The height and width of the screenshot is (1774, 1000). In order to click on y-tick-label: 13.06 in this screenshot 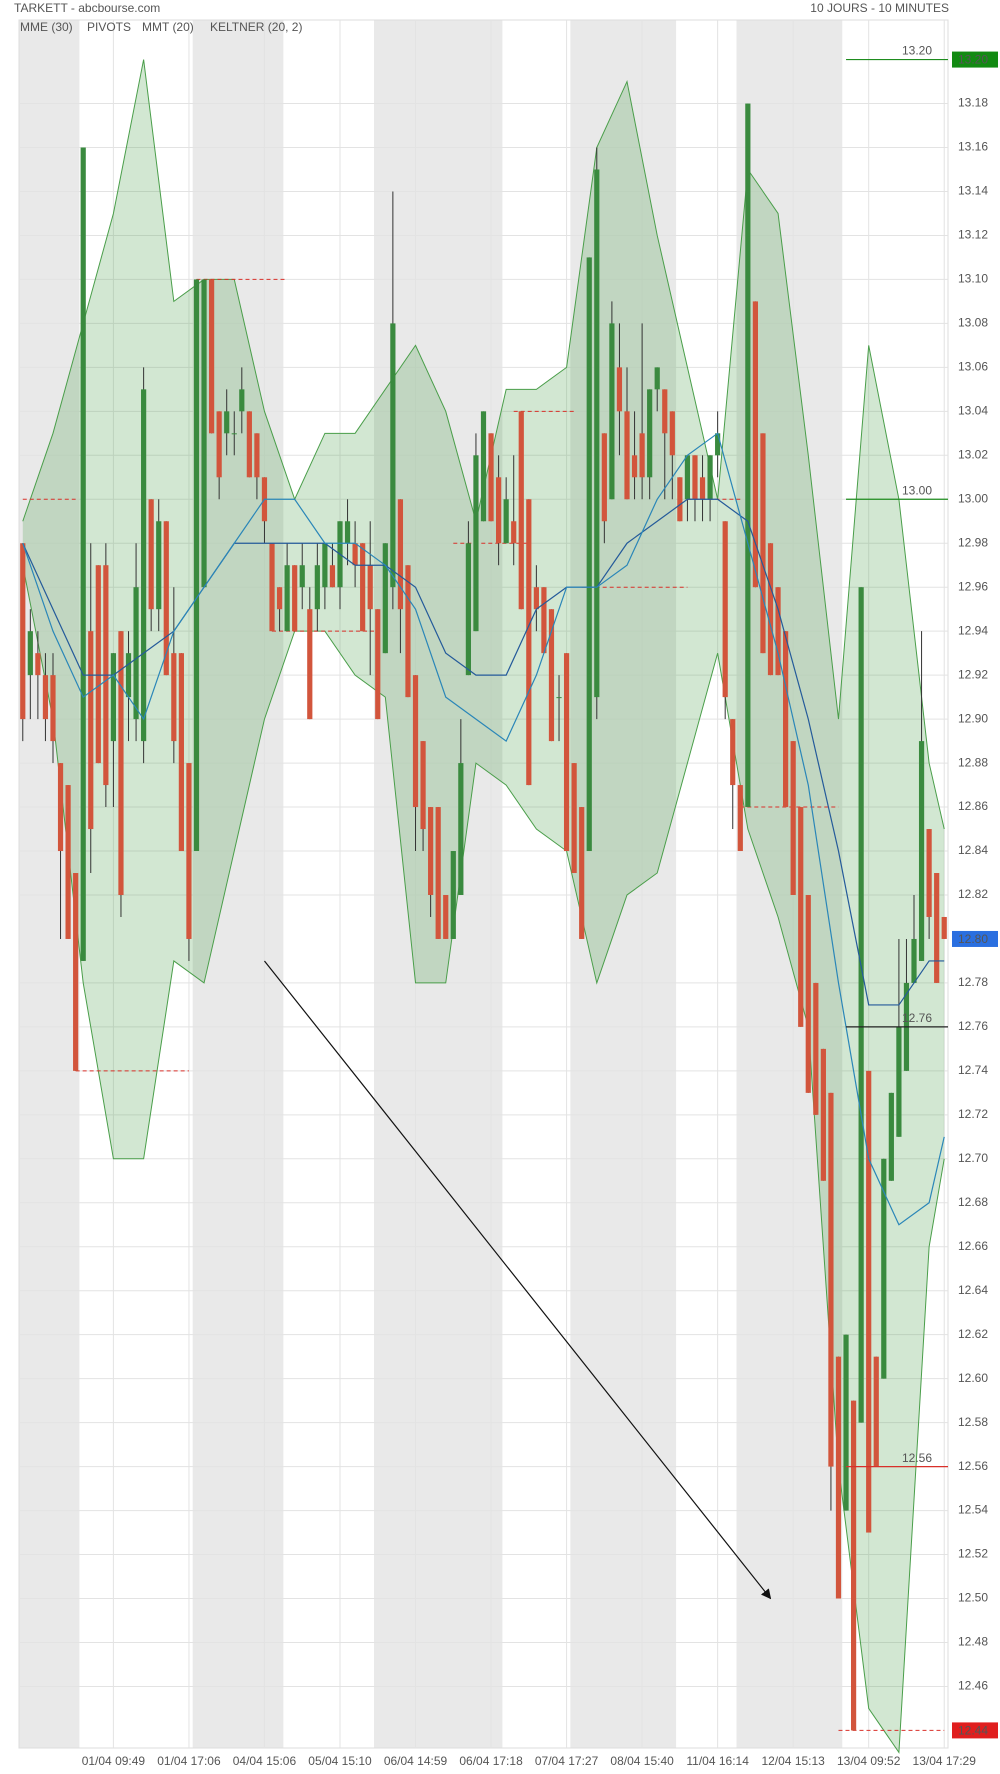, I will do `click(973, 367)`.